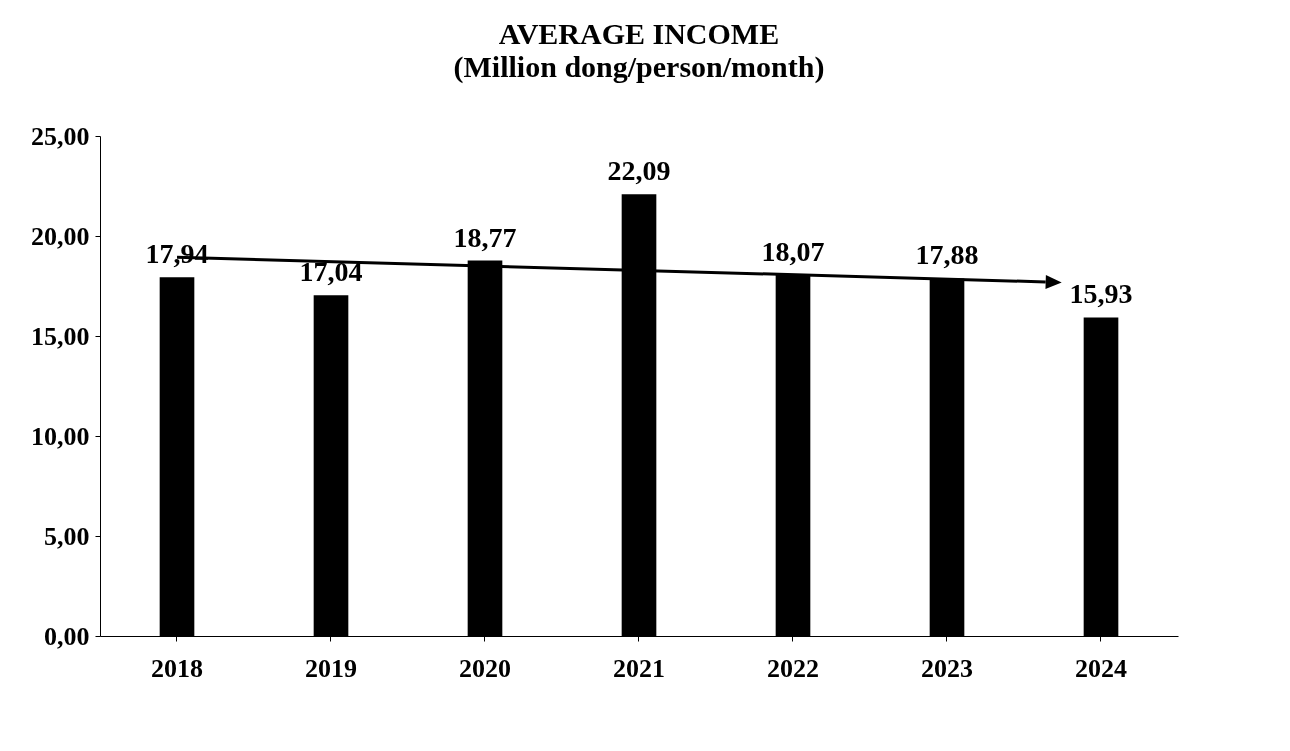 This screenshot has height=751, width=1290. What do you see at coordinates (947, 255) in the screenshot?
I see `data-label: 17,88` at bounding box center [947, 255].